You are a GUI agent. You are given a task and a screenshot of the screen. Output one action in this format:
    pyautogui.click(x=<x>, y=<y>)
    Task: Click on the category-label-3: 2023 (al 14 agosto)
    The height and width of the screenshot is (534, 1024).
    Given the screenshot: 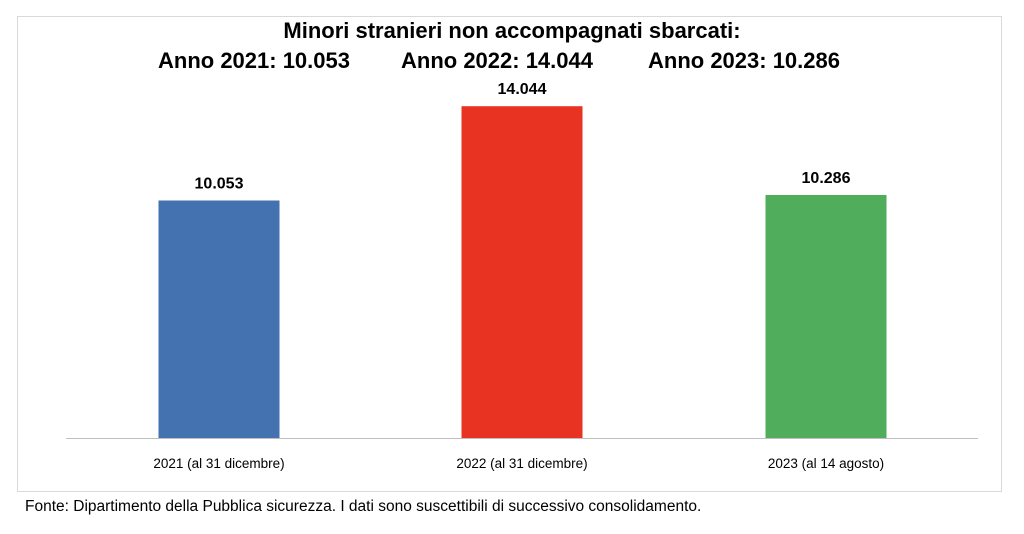 What is the action you would take?
    pyautogui.click(x=826, y=463)
    